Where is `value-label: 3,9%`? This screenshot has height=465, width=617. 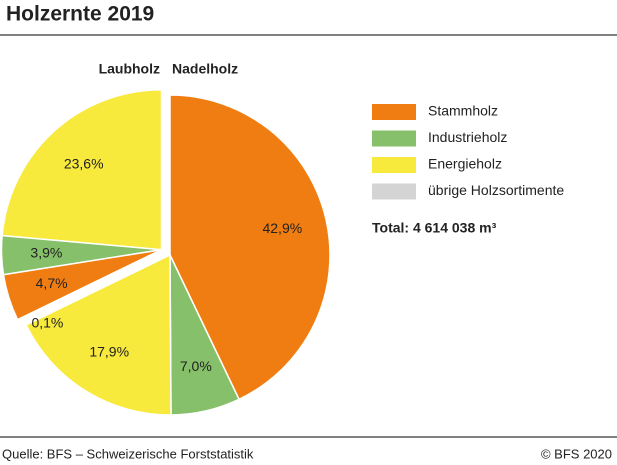 value-label: 3,9% is located at coordinates (46, 252).